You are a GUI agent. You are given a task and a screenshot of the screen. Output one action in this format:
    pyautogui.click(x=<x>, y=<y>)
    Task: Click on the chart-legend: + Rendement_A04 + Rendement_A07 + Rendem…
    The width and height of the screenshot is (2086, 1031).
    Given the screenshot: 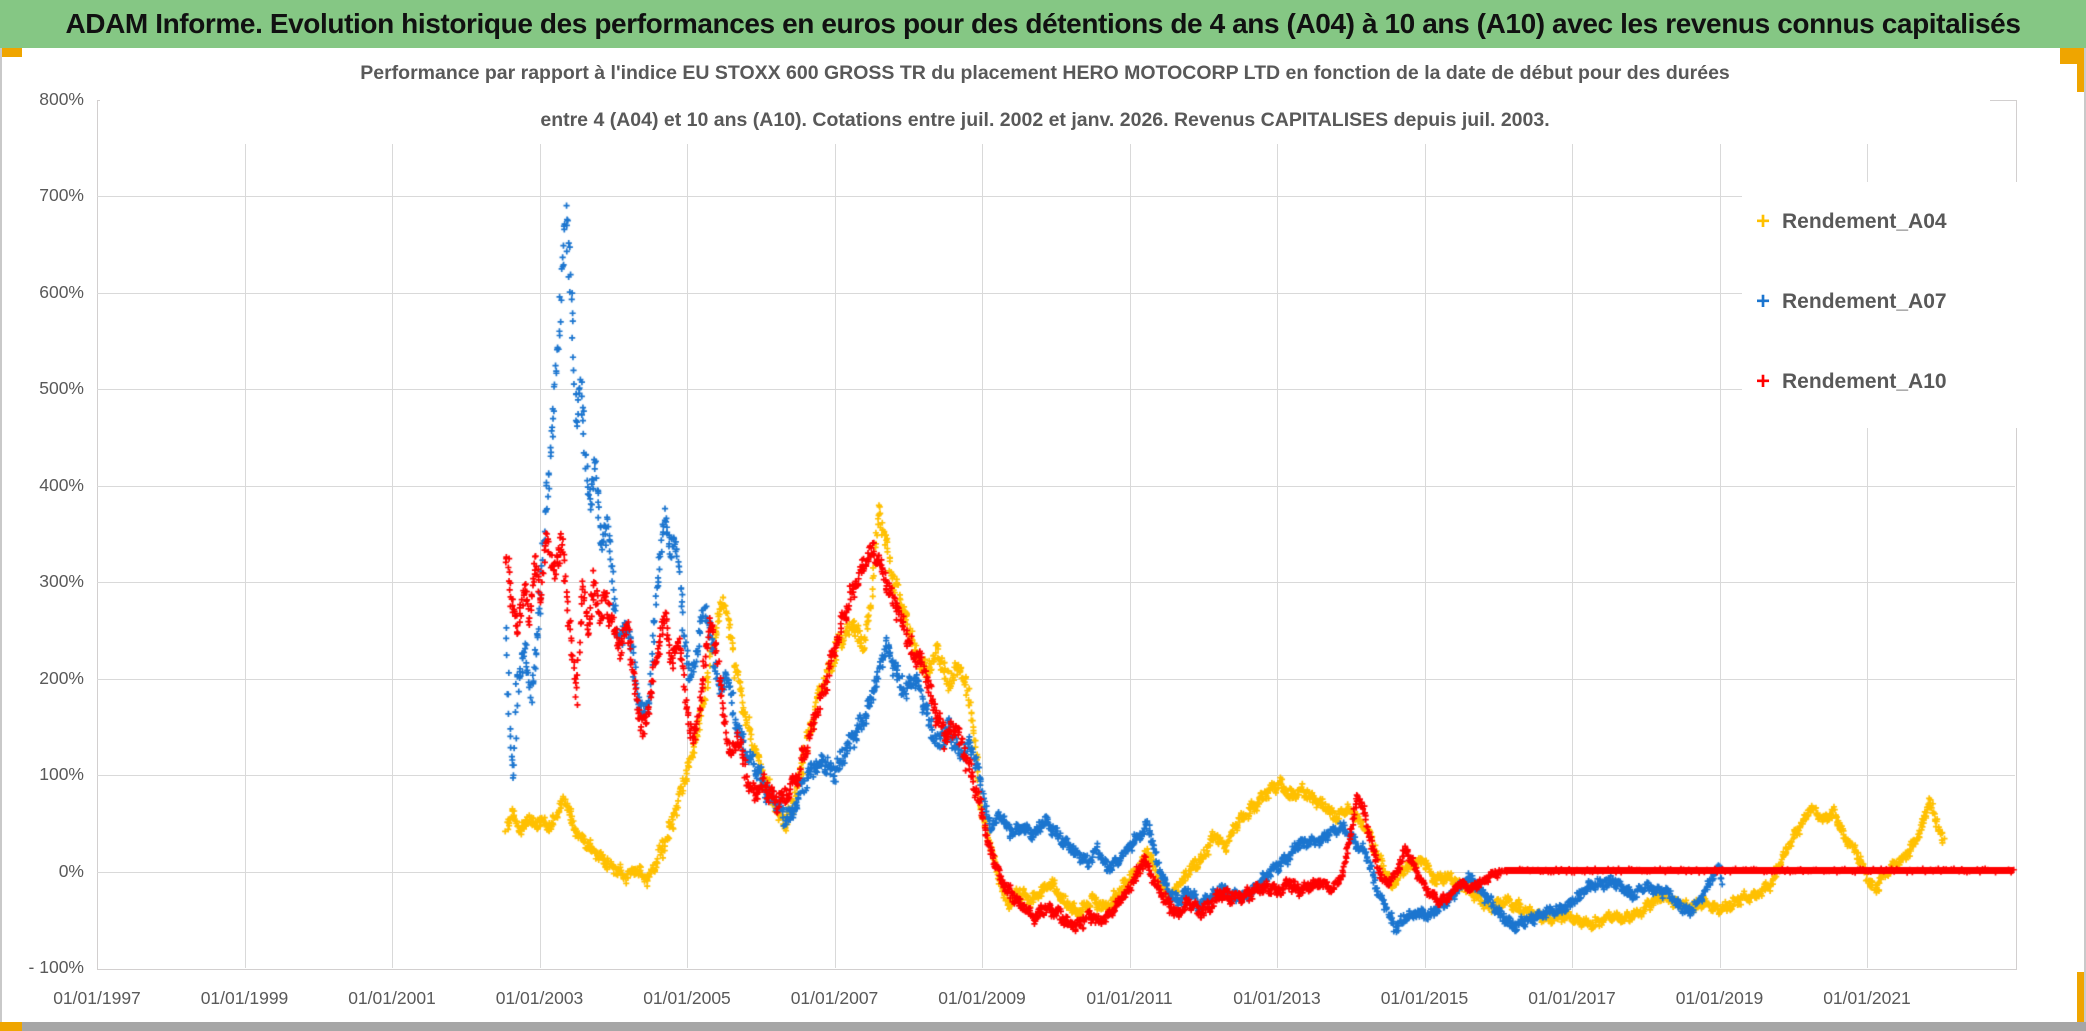 What is the action you would take?
    pyautogui.click(x=1902, y=305)
    